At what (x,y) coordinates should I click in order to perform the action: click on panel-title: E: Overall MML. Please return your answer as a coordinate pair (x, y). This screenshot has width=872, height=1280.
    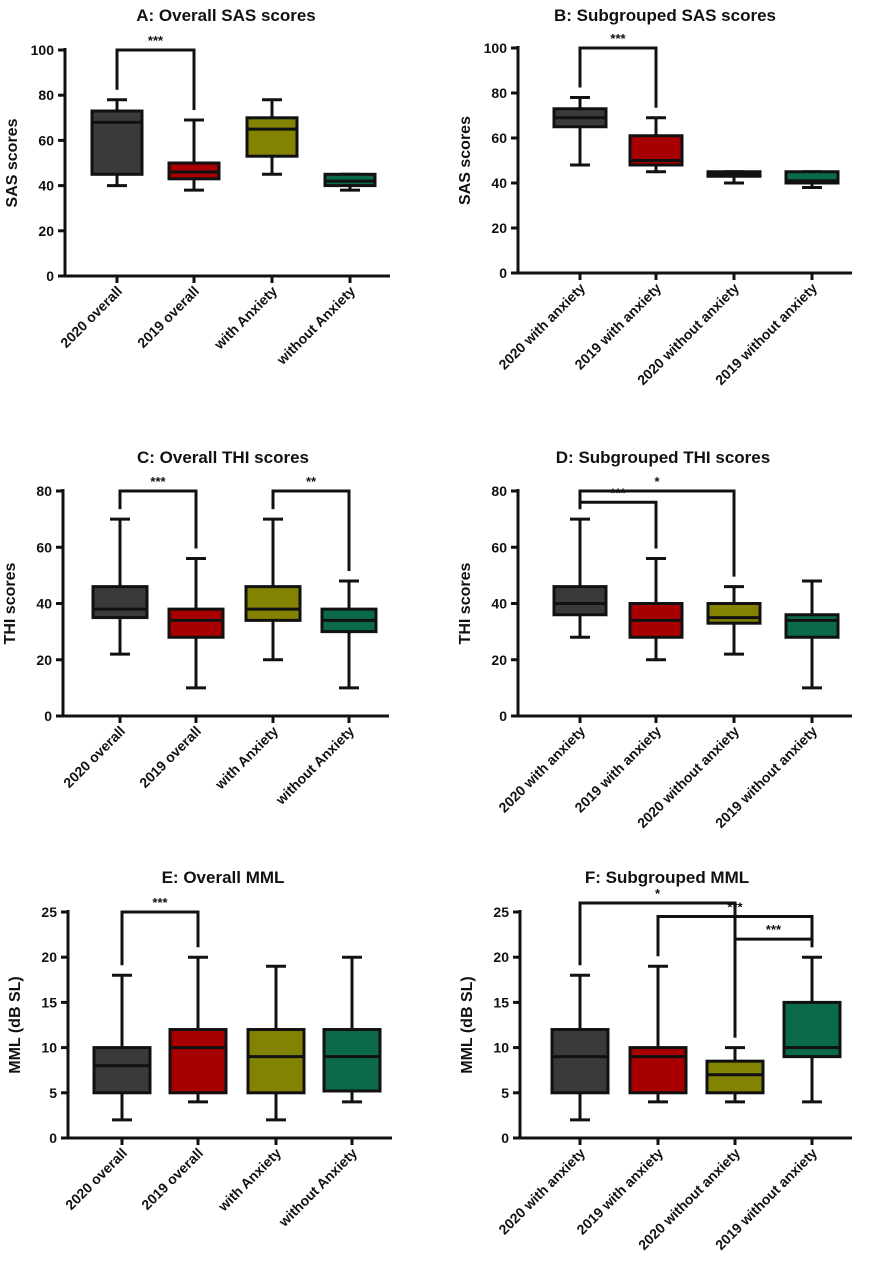
    Looking at the image, I should click on (223, 877).